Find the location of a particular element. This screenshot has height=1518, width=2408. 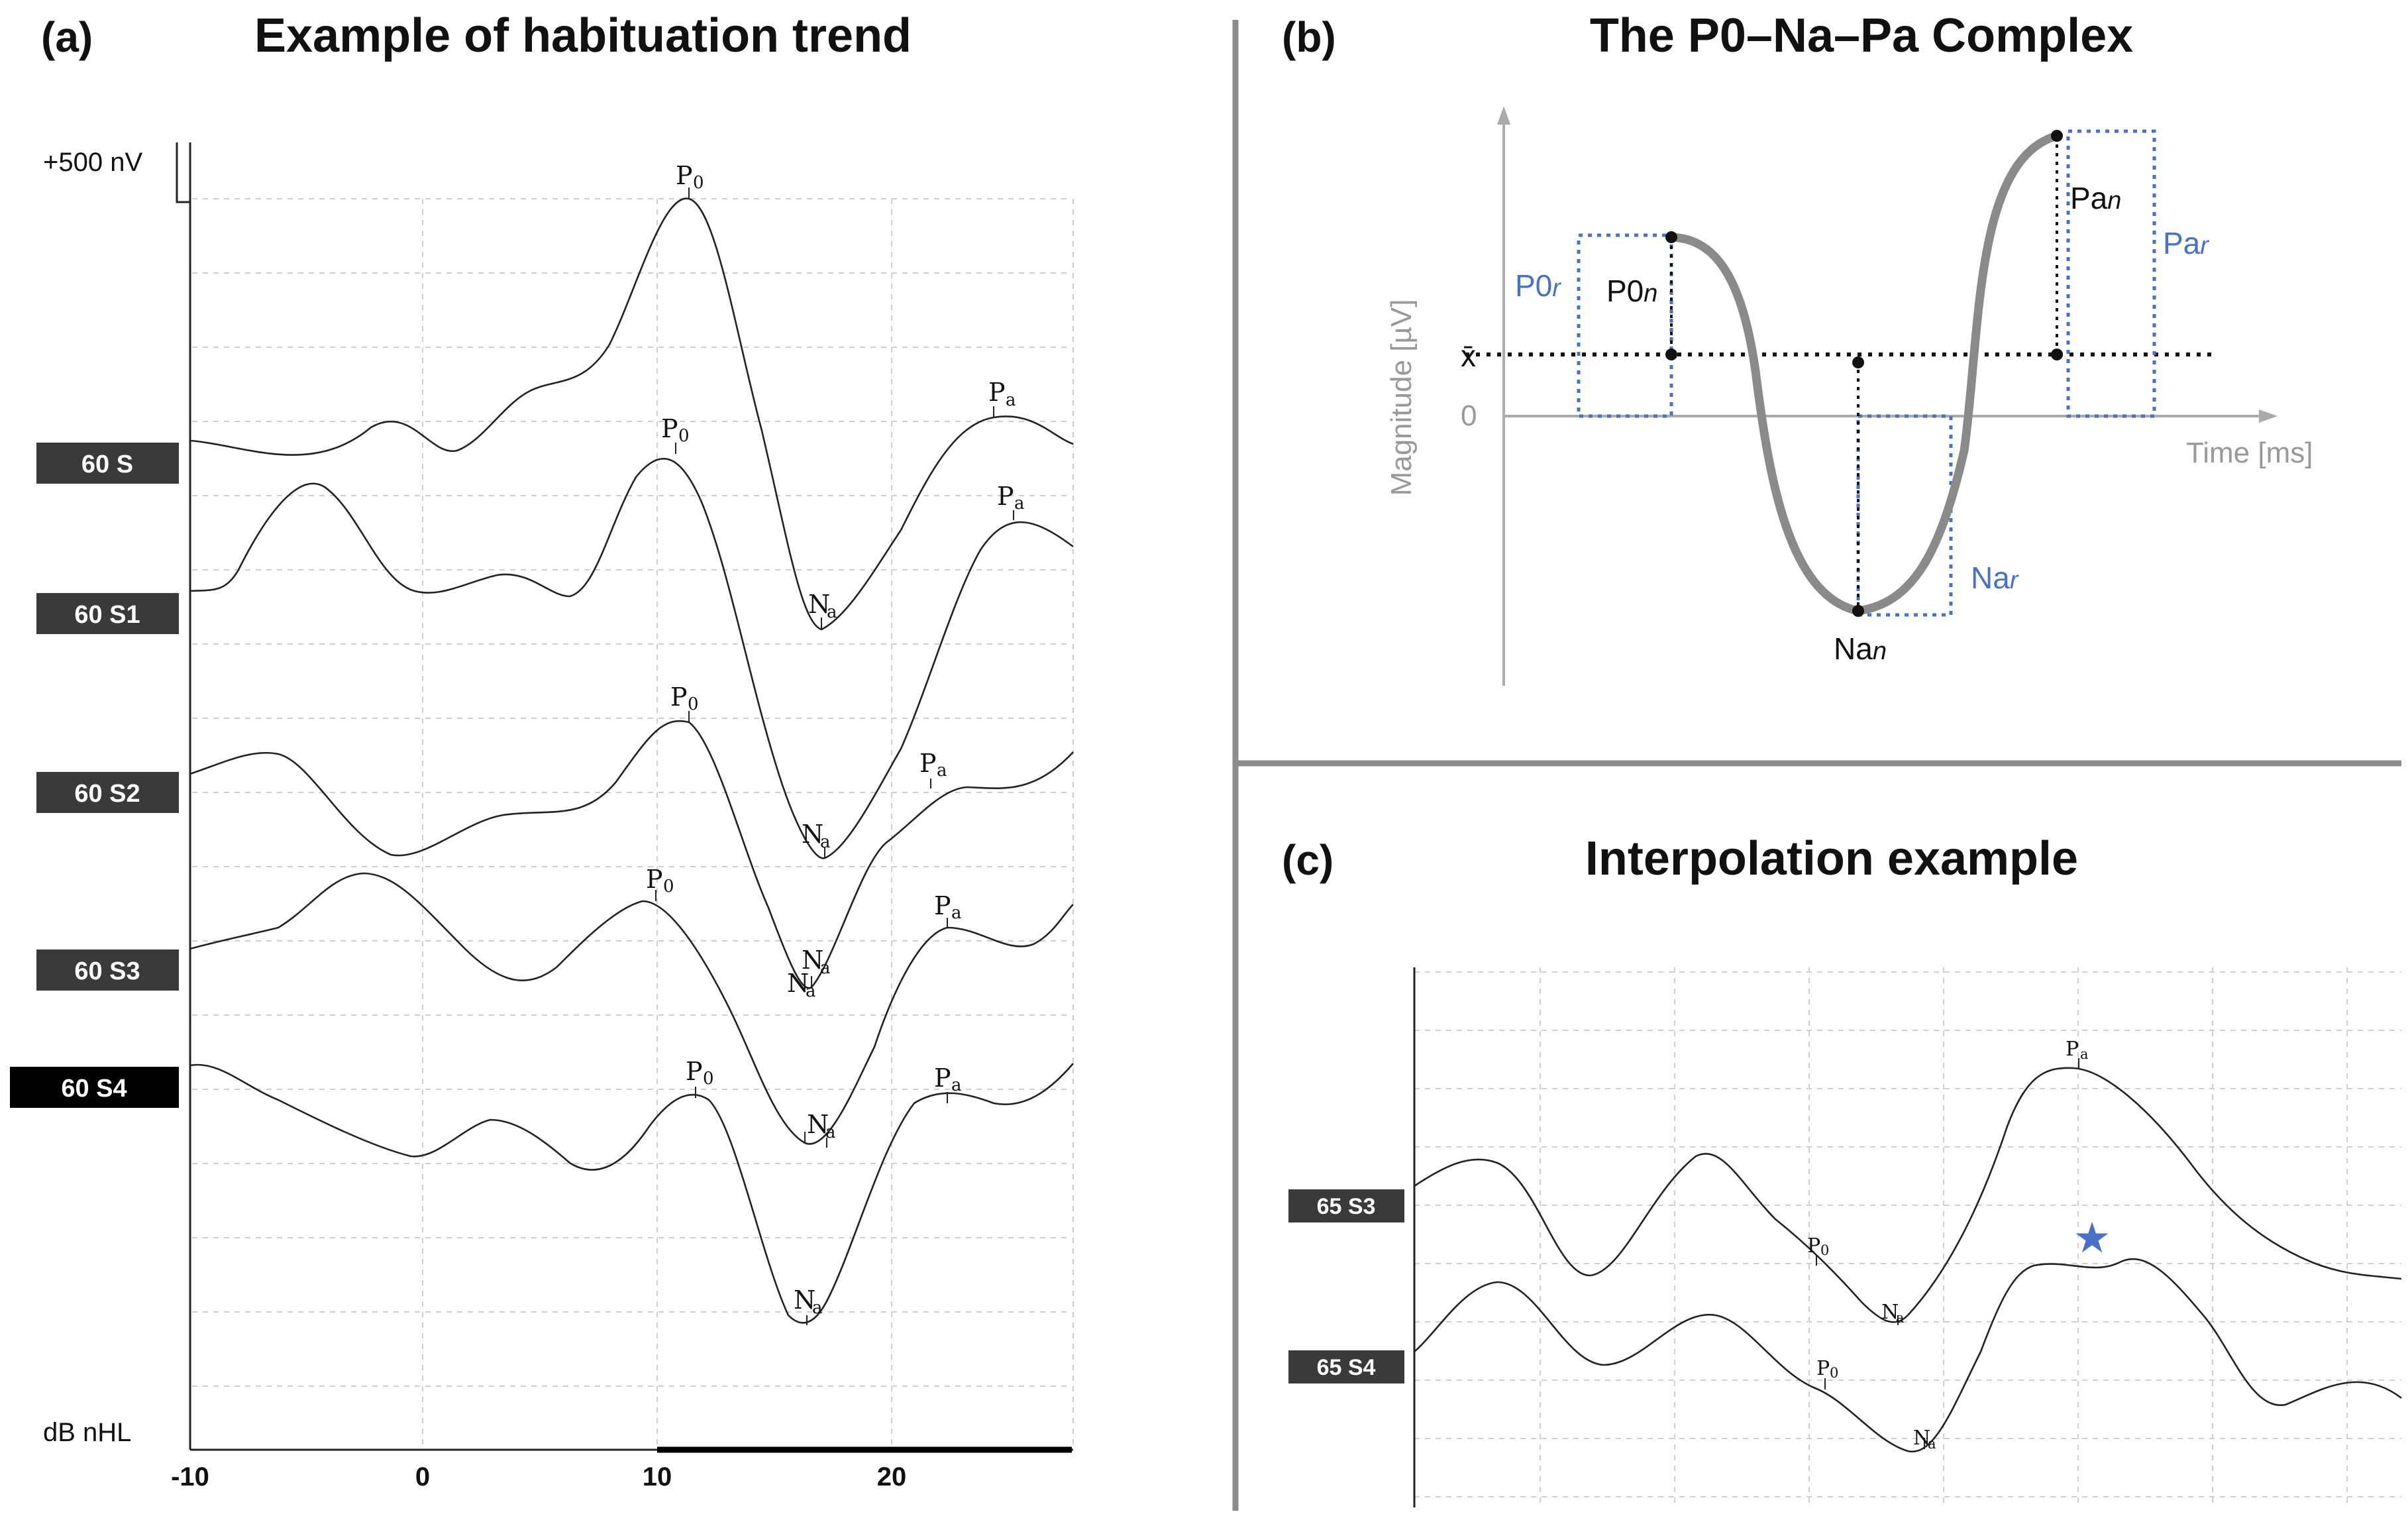

panel-b-title: The P0–Na–Pa Complex is located at coordinates (1861, 35).